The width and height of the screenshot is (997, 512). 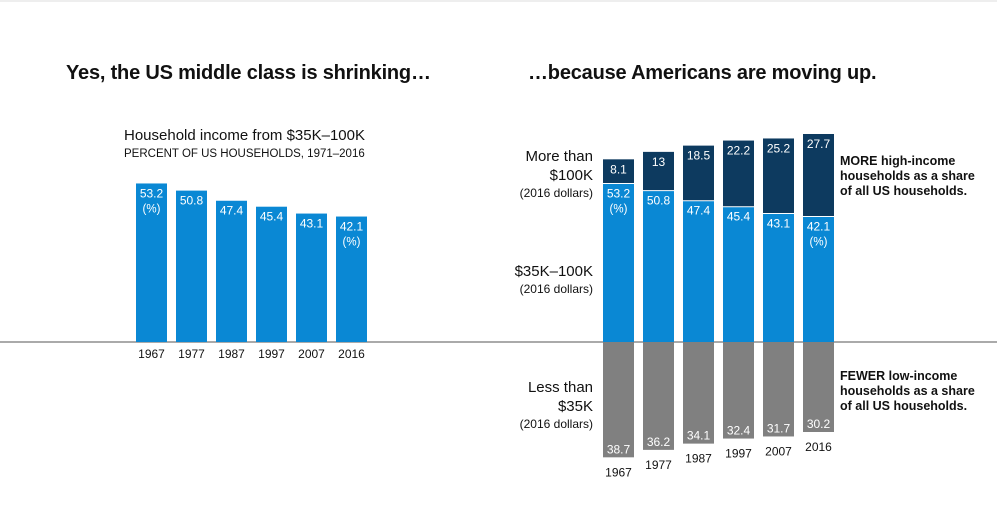 I want to click on x-tick-right-1967: 1967, so click(x=618, y=472).